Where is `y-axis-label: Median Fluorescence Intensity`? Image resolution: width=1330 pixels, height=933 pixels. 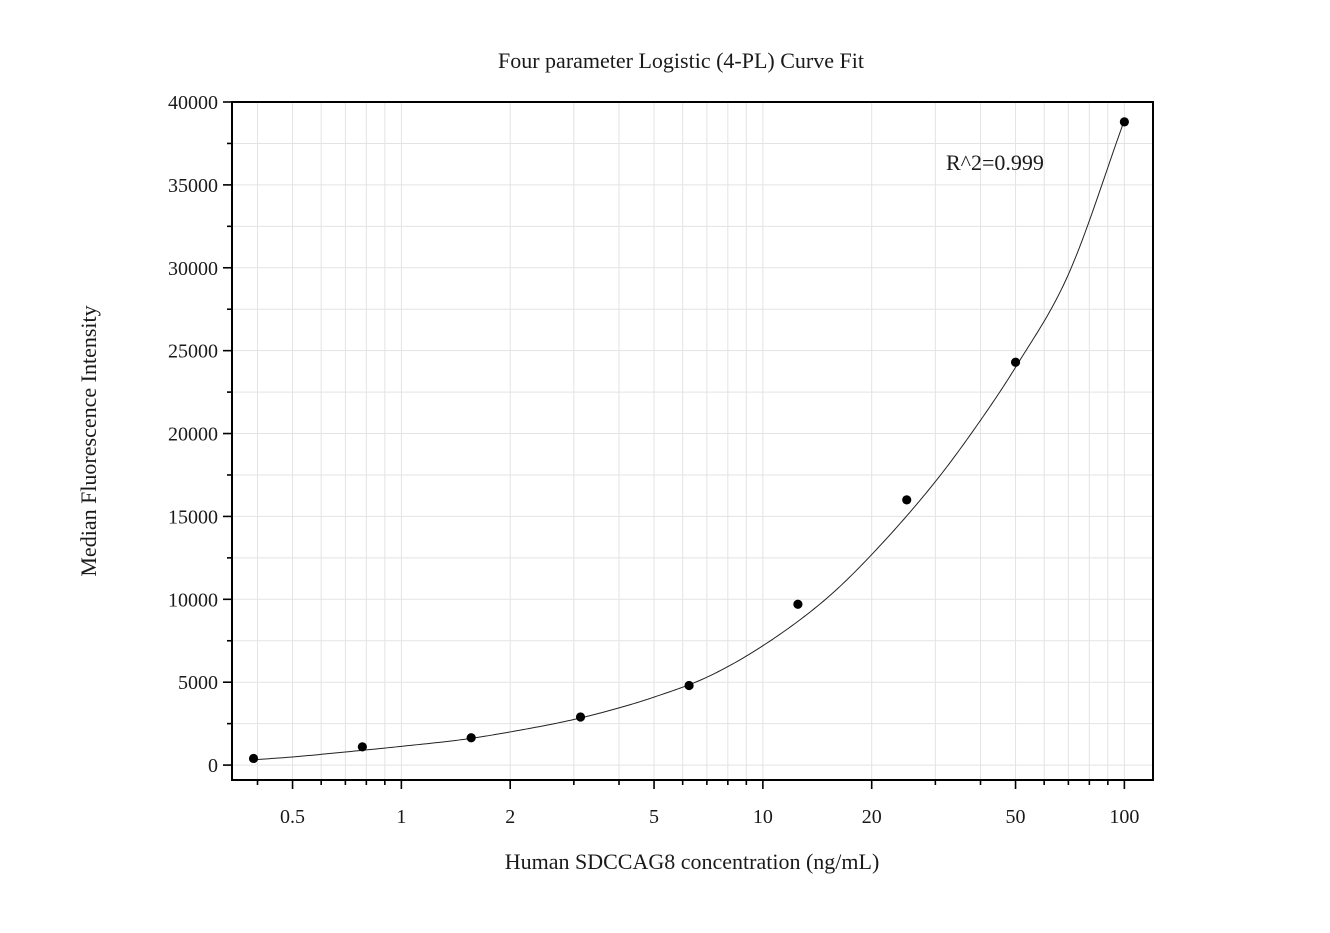
y-axis-label: Median Fluorescence Intensity is located at coordinates (88, 440).